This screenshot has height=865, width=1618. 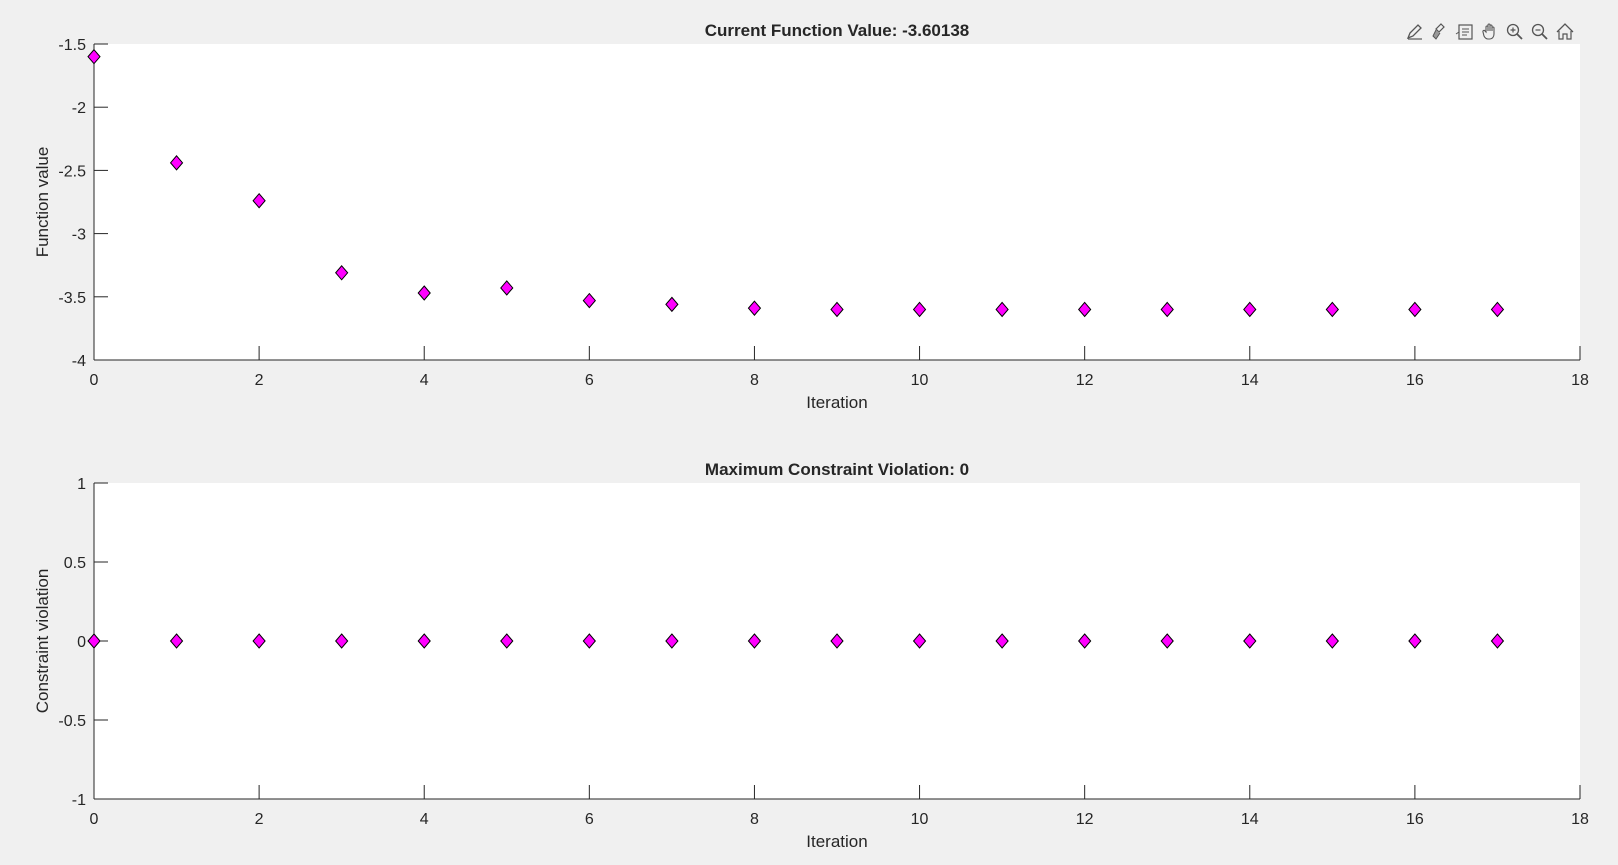 I want to click on y-tick-label: 0, so click(x=81, y=642).